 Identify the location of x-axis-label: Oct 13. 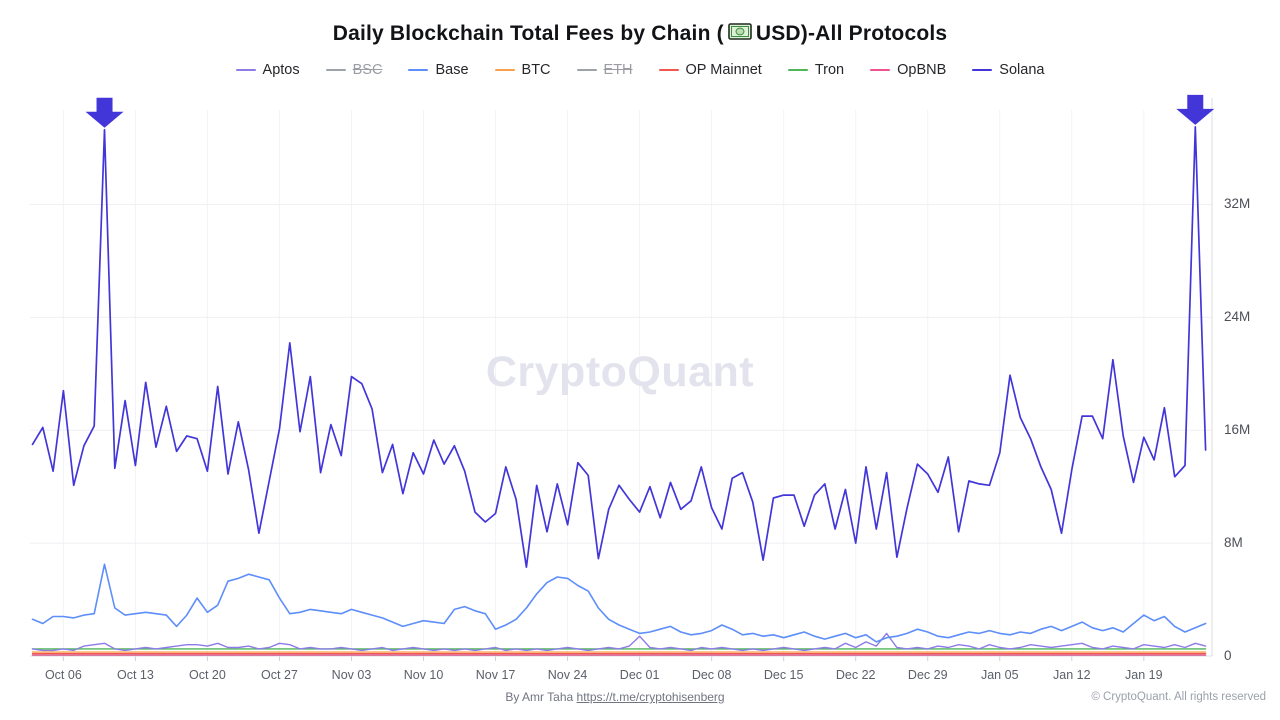
(135, 675).